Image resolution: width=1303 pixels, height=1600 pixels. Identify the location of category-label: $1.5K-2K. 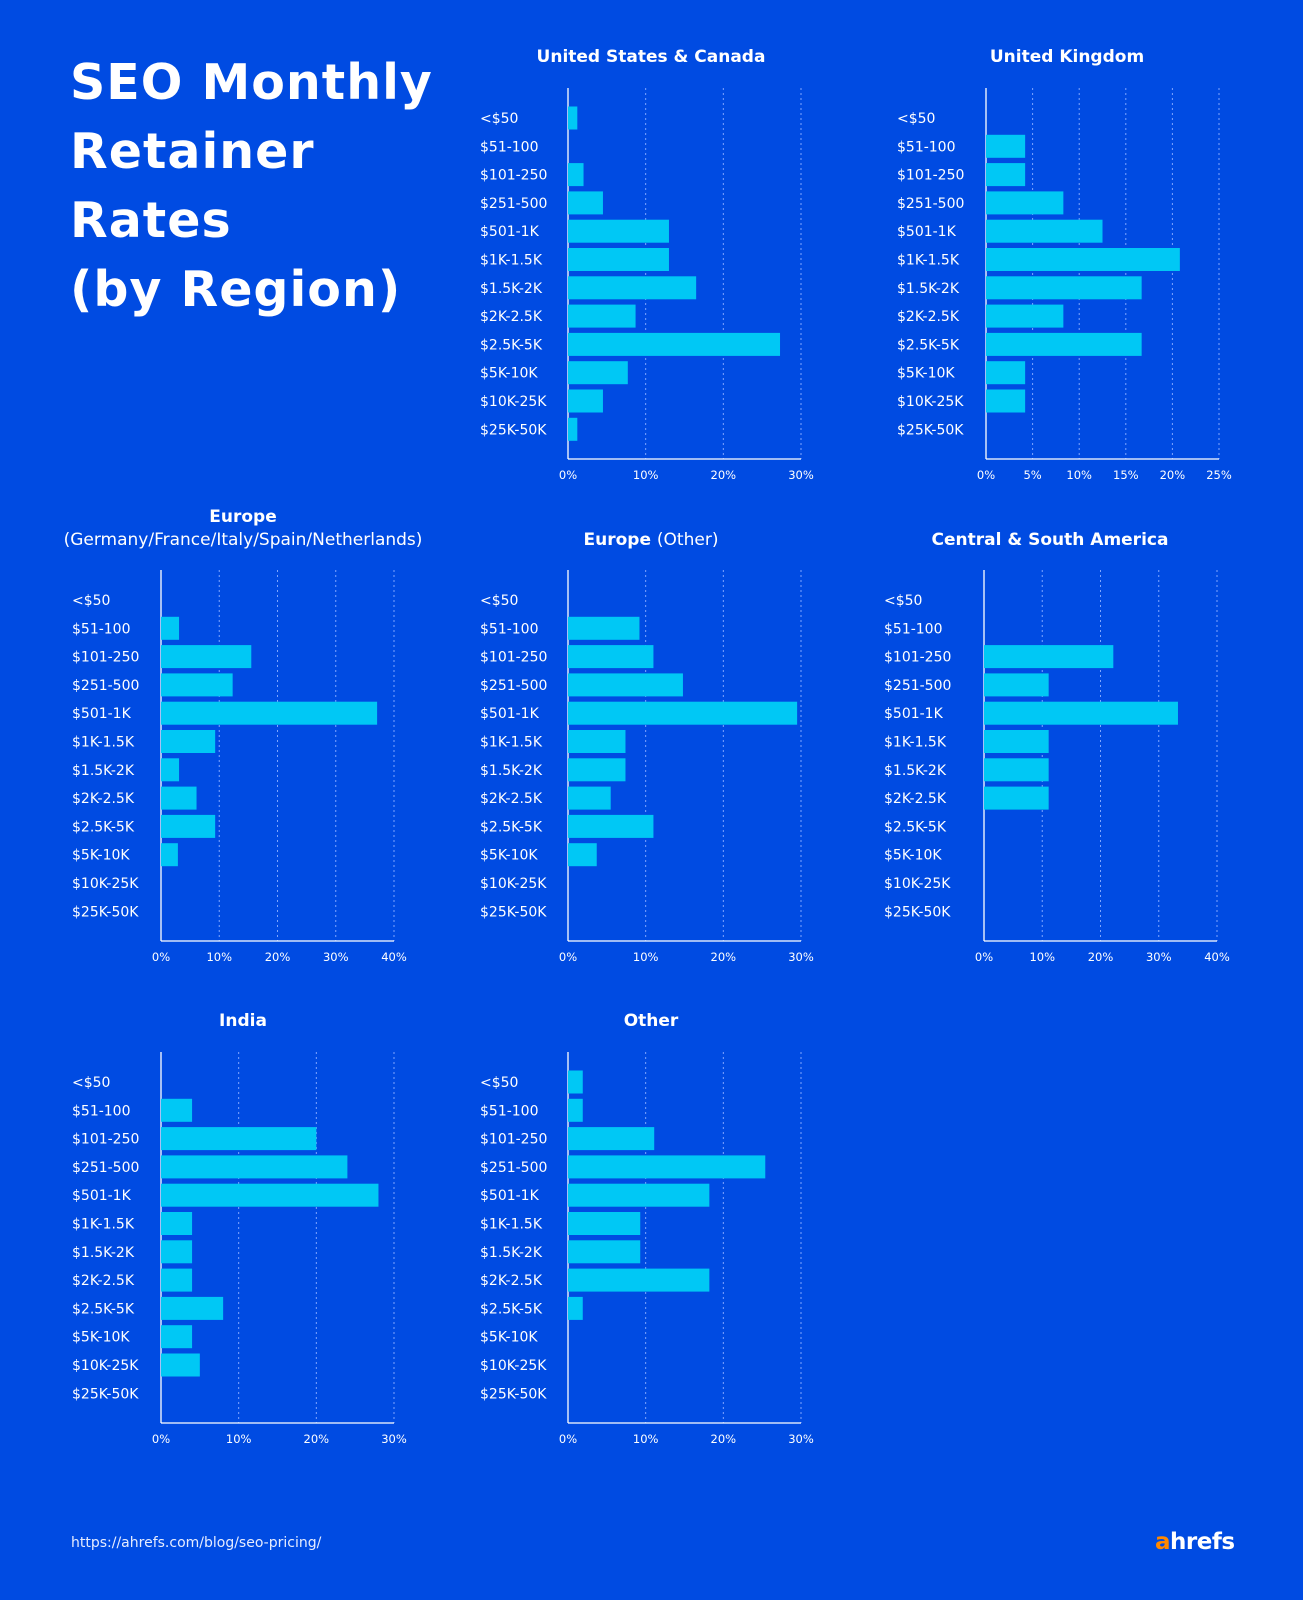
(103, 1253).